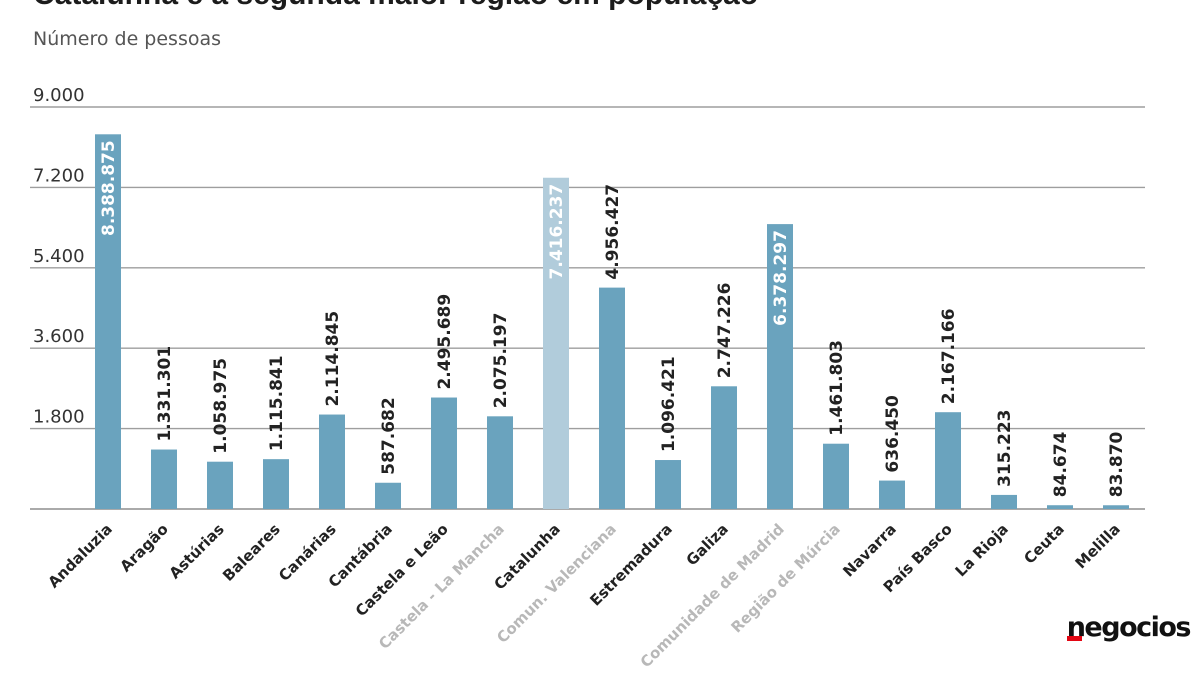 The height and width of the screenshot is (676, 1200). Describe the element at coordinates (785, 578) in the screenshot. I see `category-label: Região de Múrcia` at that location.